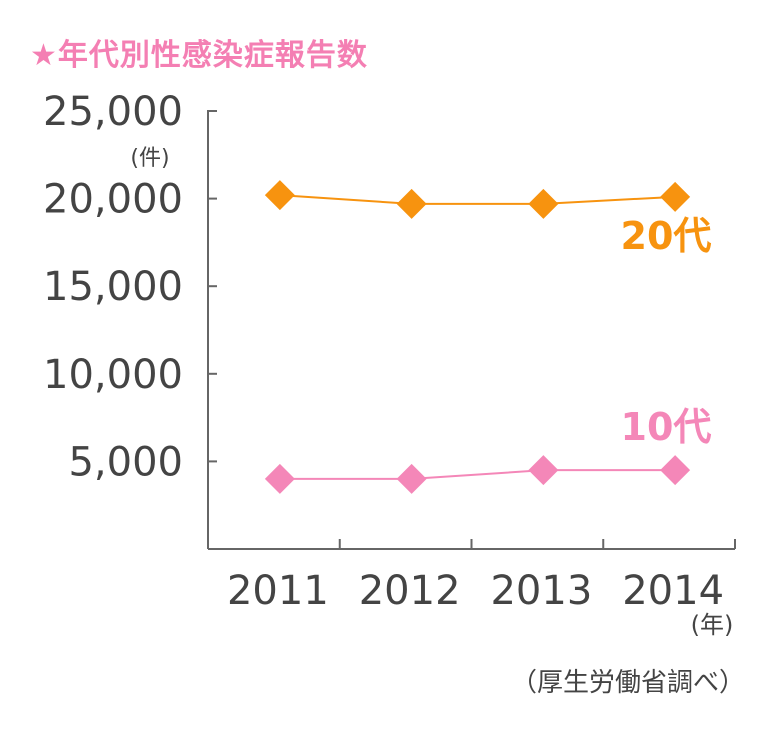  I want to click on y-axis-unit: (件), so click(149, 158).